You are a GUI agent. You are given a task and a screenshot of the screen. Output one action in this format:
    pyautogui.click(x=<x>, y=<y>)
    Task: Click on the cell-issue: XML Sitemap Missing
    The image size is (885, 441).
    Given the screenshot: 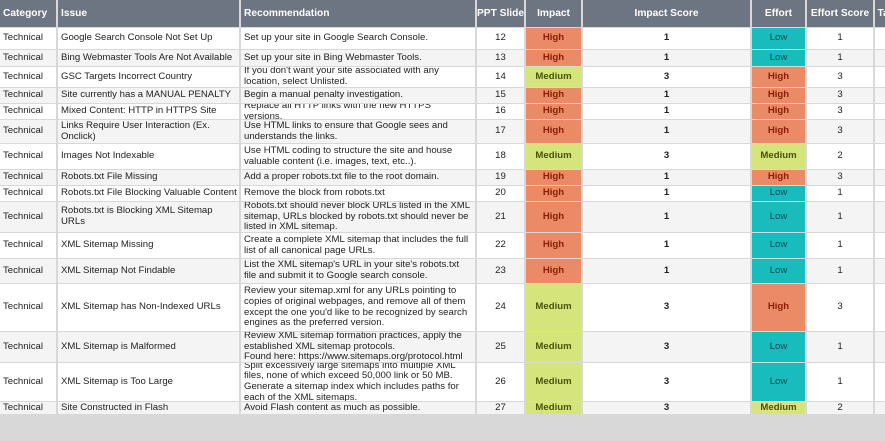 What is the action you would take?
    pyautogui.click(x=148, y=245)
    